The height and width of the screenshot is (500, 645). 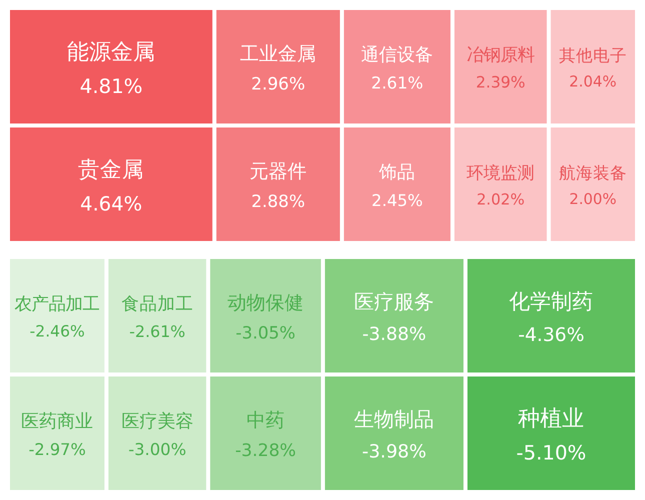 What do you see at coordinates (57, 304) in the screenshot?
I see `category-label: 农产品加工` at bounding box center [57, 304].